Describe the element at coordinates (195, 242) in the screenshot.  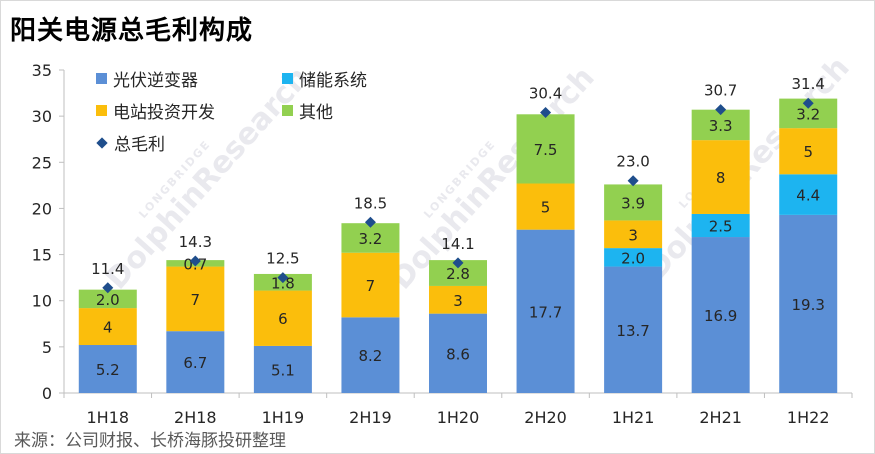
I see `total-value-label: 14.3` at that location.